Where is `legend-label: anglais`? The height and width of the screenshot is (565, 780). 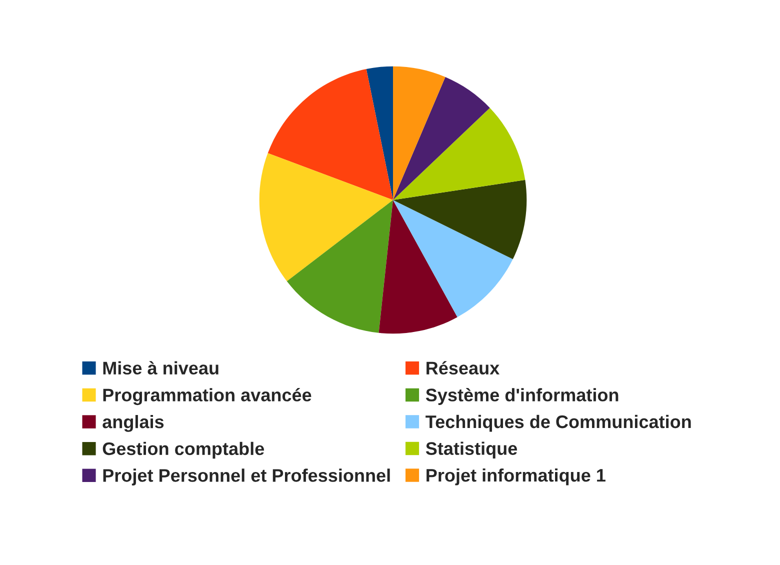
legend-label: anglais is located at coordinates (133, 423).